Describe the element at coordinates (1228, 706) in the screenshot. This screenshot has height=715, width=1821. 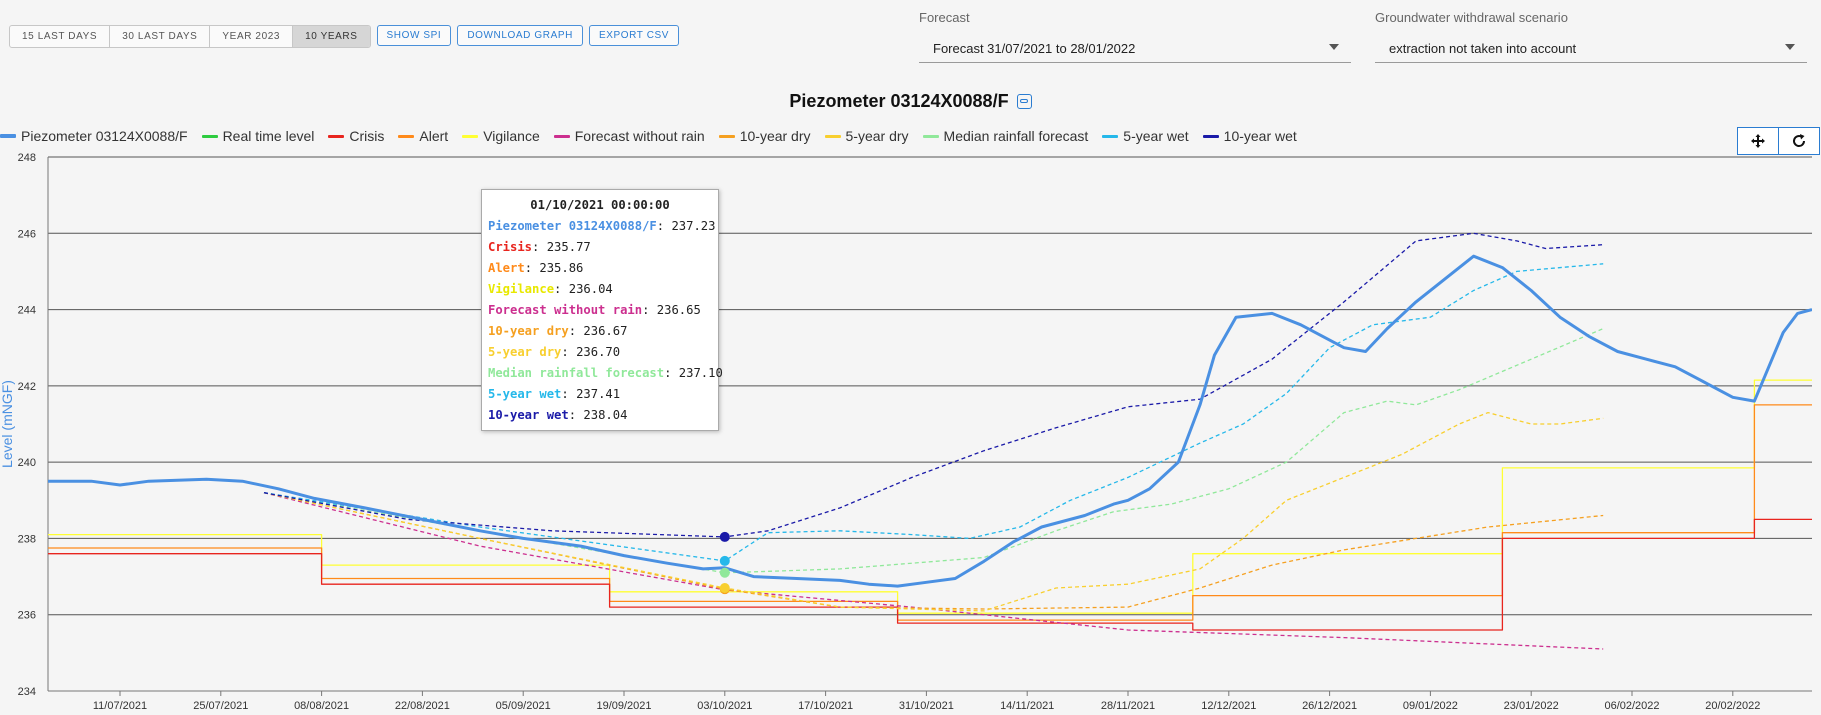
I see `x-tick-label: 12/12/2021` at that location.